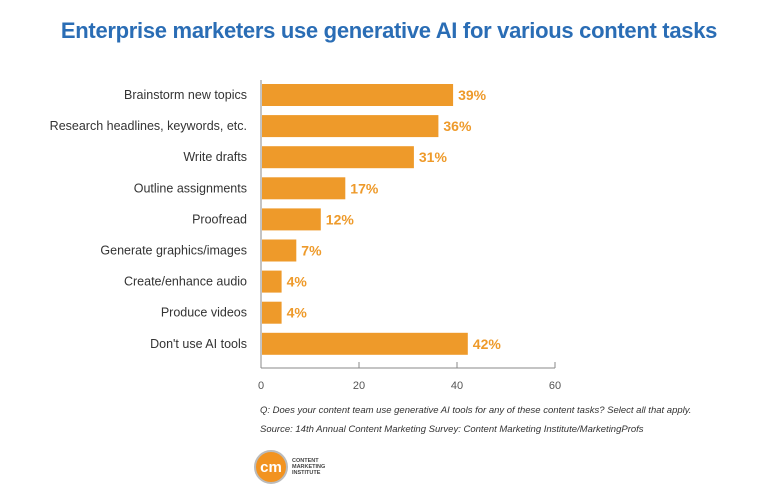 The height and width of the screenshot is (500, 778). What do you see at coordinates (311, 251) in the screenshot?
I see `value-label: 7%` at bounding box center [311, 251].